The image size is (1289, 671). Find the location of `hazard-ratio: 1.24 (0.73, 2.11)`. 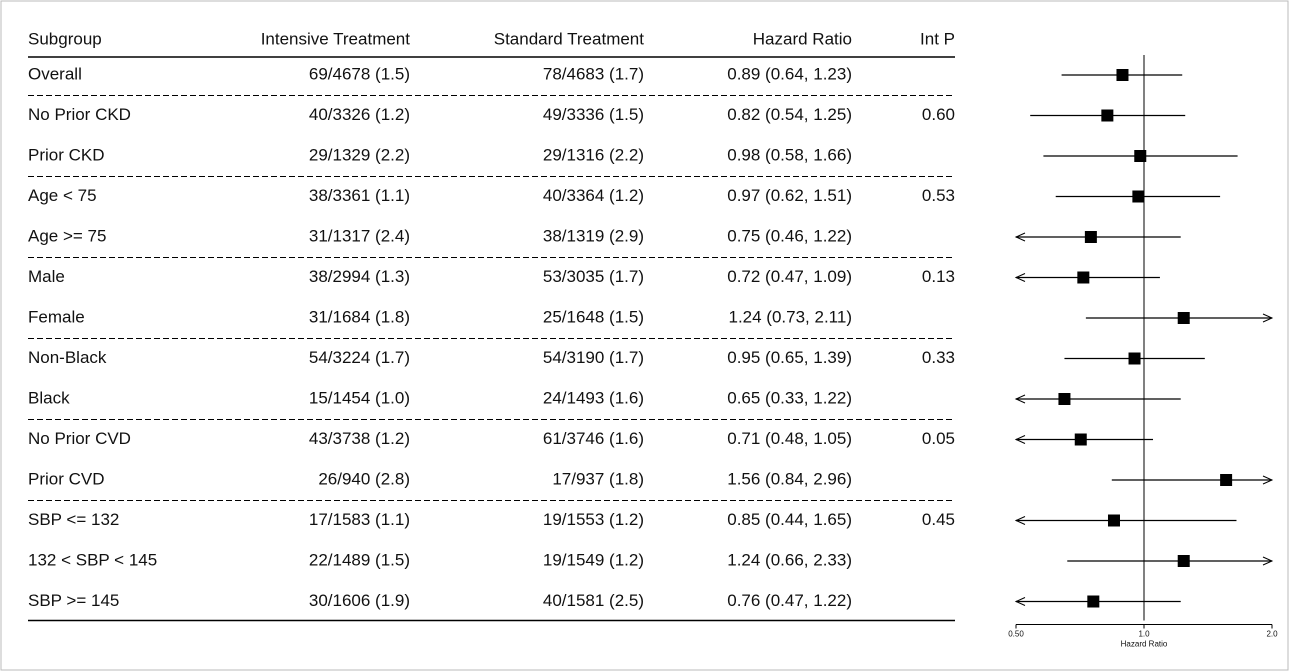

hazard-ratio: 1.24 (0.73, 2.11) is located at coordinates (791, 316).